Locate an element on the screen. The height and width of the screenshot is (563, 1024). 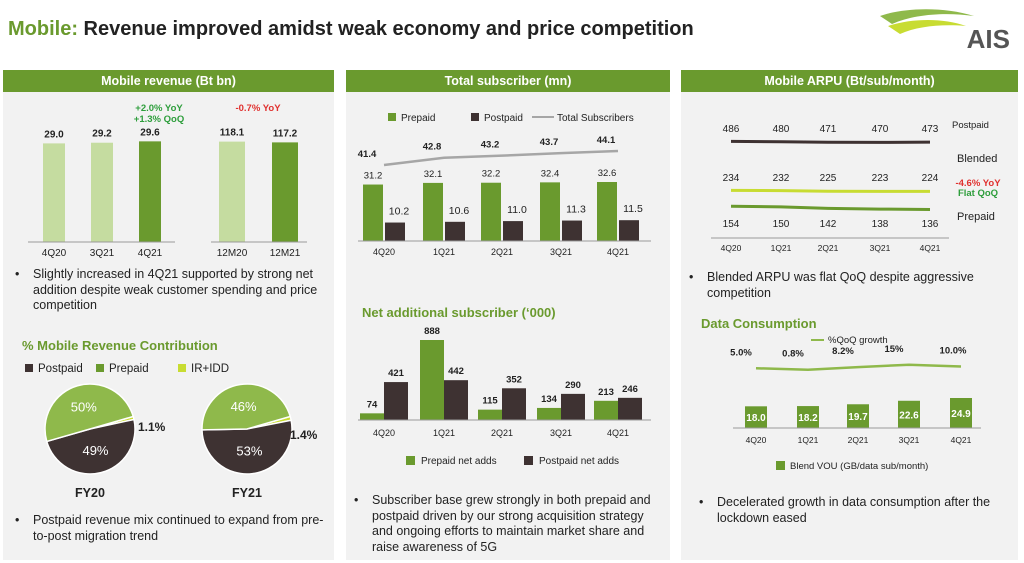
revenue-bar is located at coordinates (102, 192).